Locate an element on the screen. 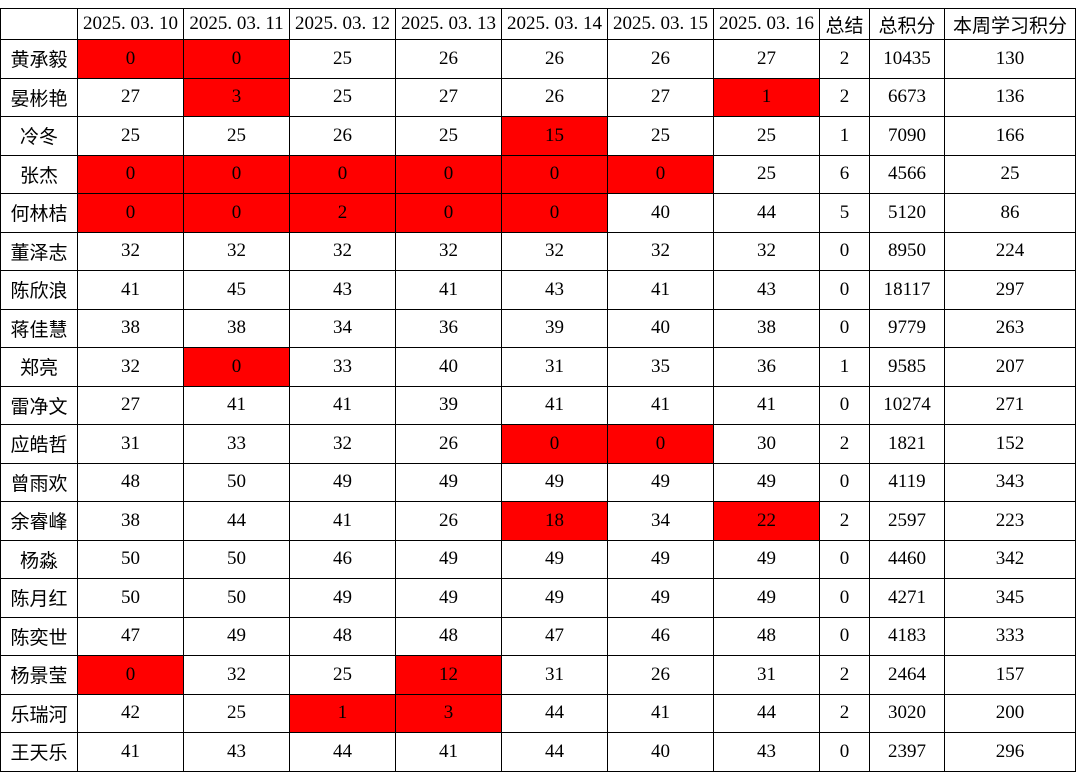  table-row: 余睿峰 38 44 41 26 18 34 22 2 2597 223 is located at coordinates (538, 521).